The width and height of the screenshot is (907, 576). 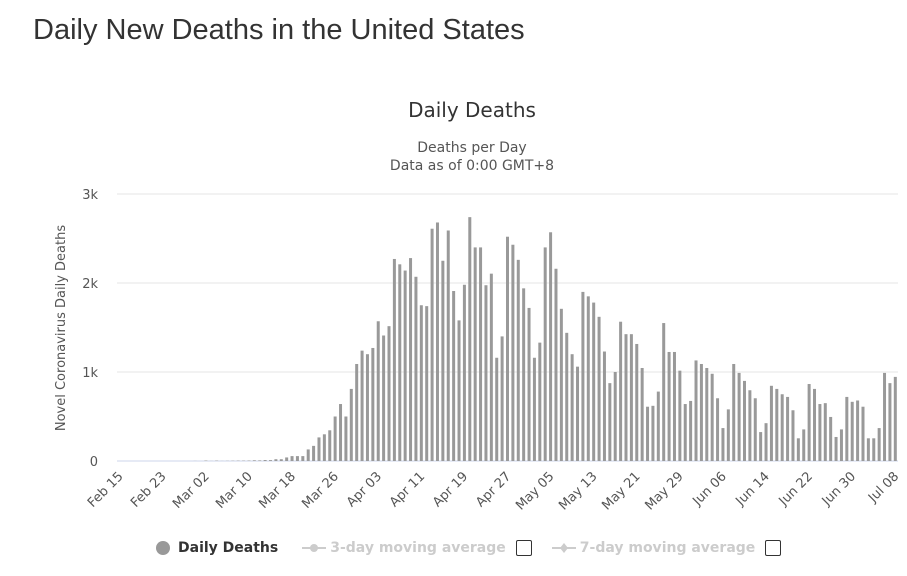 What do you see at coordinates (223, 548) in the screenshot?
I see `legend-item-daily-deaths: Daily Deaths` at bounding box center [223, 548].